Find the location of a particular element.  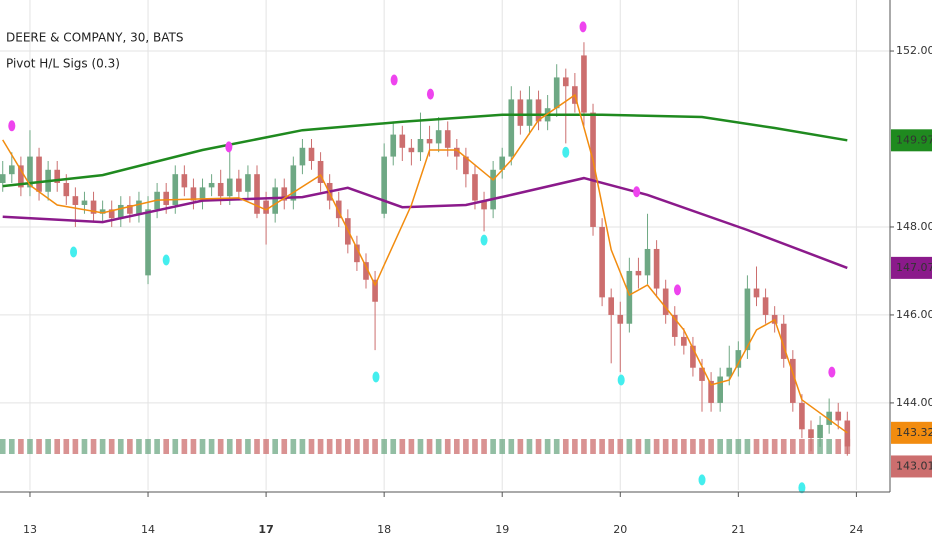

price-tag-label: 143.32 is located at coordinates (914, 432).